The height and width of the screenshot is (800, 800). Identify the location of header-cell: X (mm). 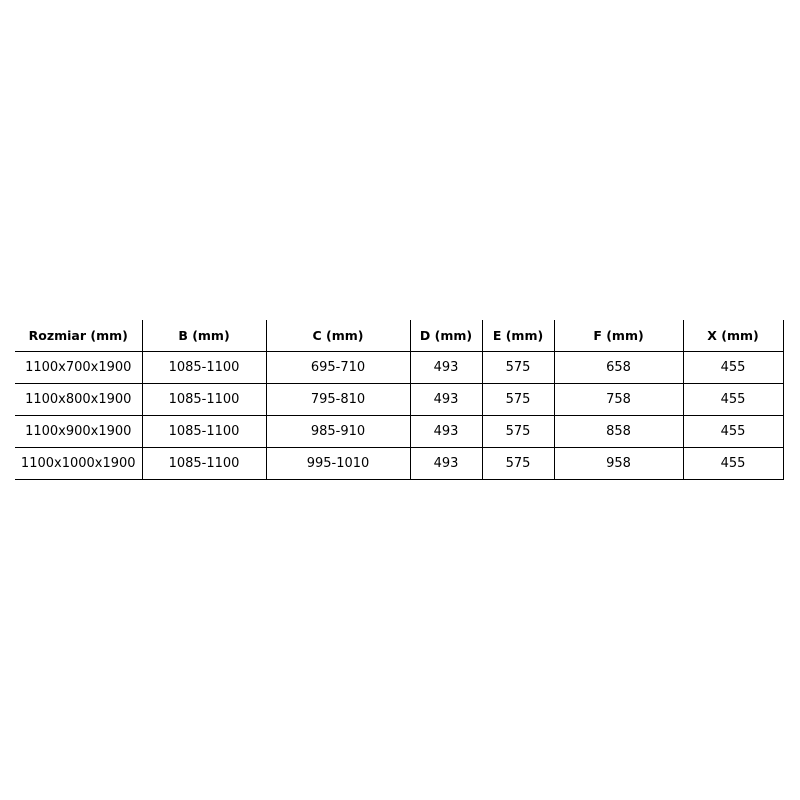
(733, 336).